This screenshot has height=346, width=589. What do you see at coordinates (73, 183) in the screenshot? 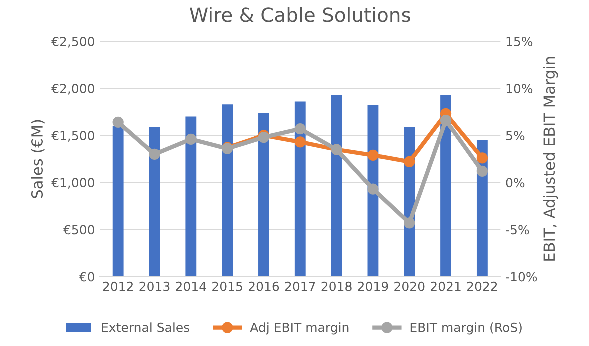
I see `y-tick-label: €1,000` at bounding box center [73, 183].